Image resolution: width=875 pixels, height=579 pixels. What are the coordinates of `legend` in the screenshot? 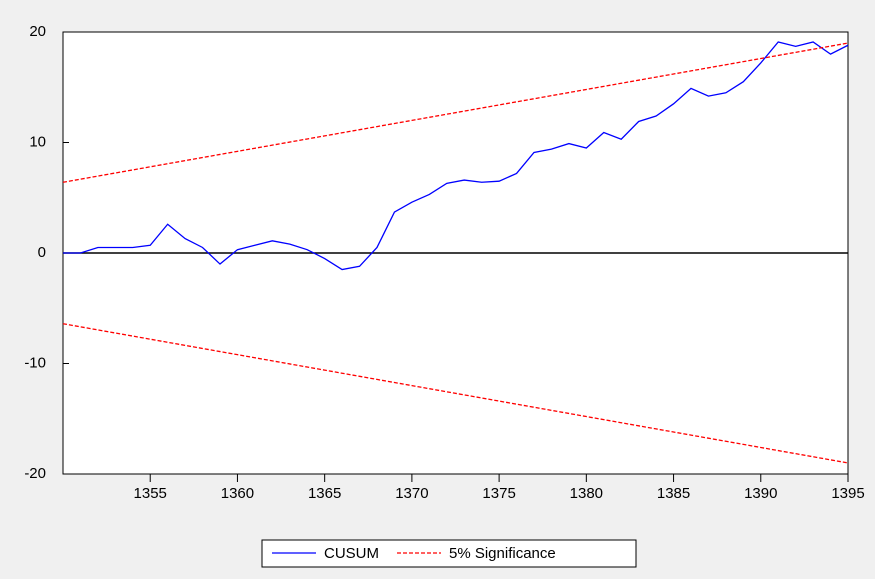 It's located at (449, 553).